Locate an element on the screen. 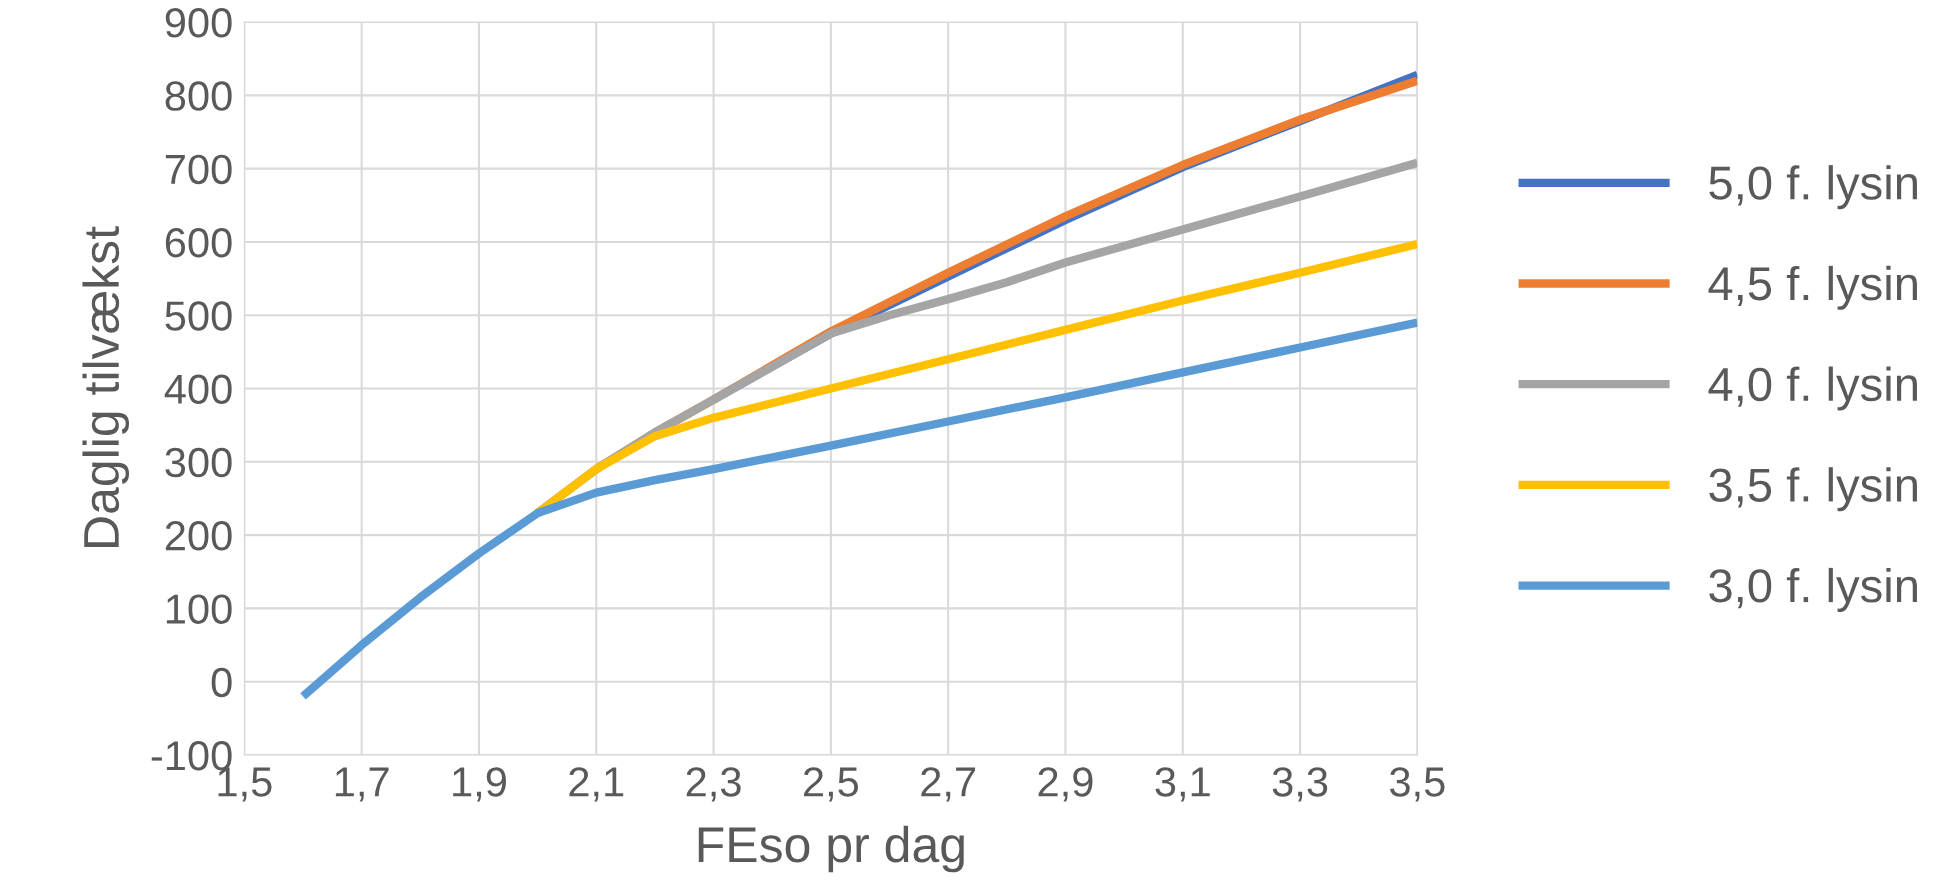 This screenshot has width=1955, height=883. legend-label: 4,0 f. lysin is located at coordinates (1812, 388).